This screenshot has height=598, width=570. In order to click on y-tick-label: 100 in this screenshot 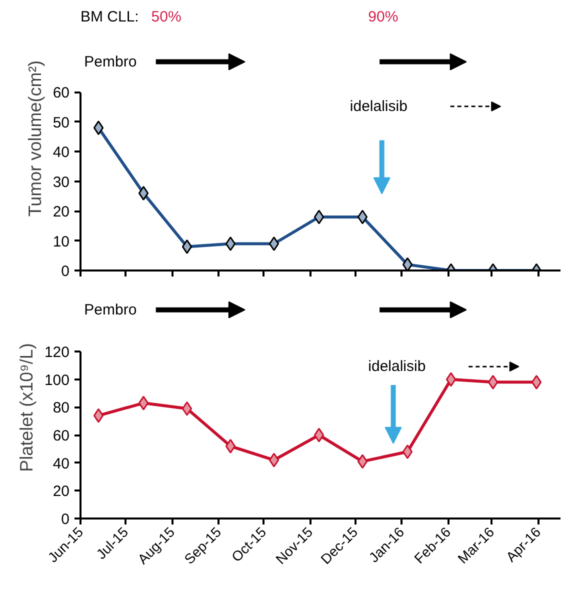, I will do `click(57, 380)`.